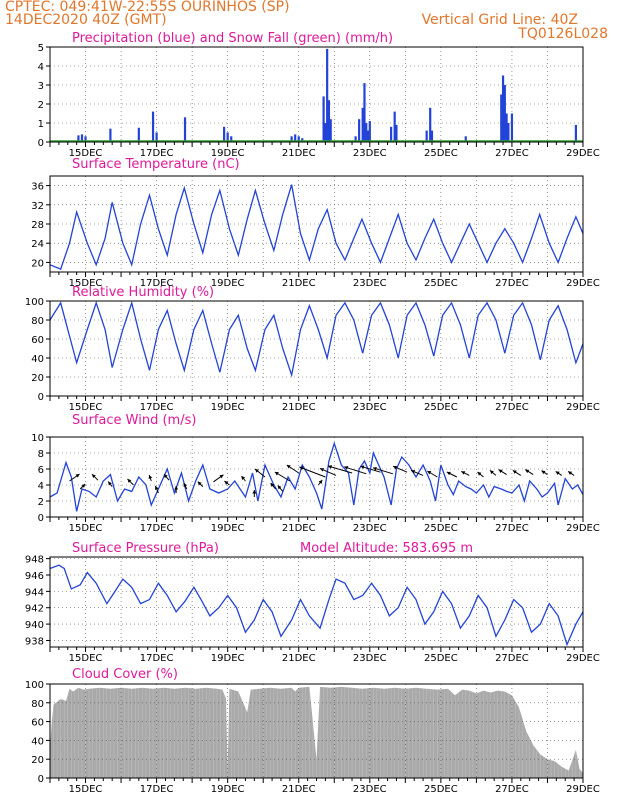  Describe the element at coordinates (41, 48) in the screenshot. I see `y-tick-label: 5` at that location.